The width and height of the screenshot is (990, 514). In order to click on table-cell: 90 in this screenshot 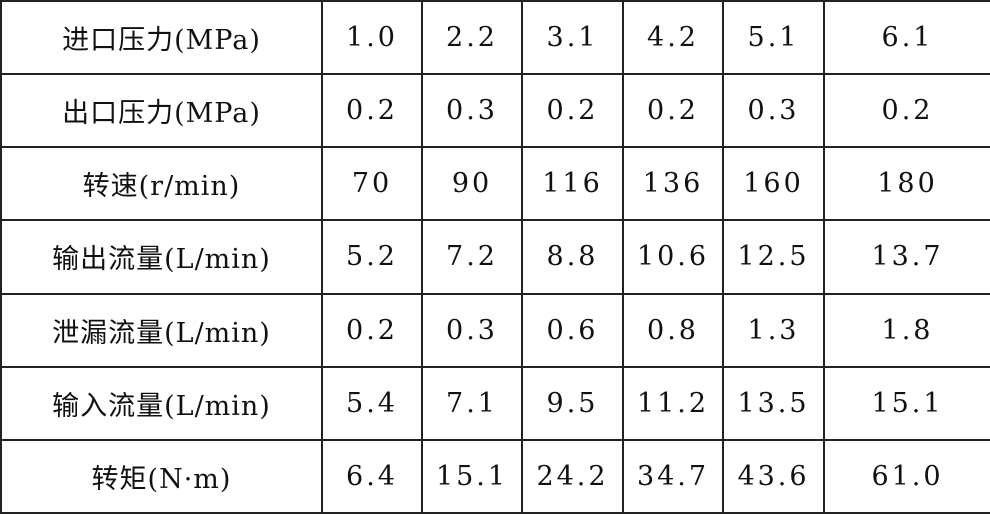, I will do `click(472, 184)`.